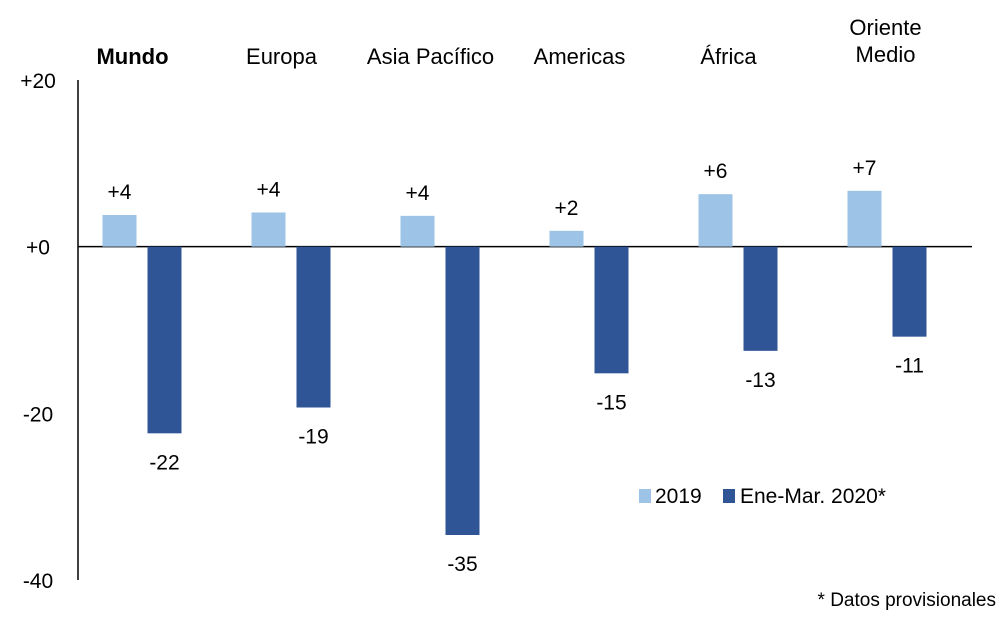 The height and width of the screenshot is (617, 1004). Describe the element at coordinates (760, 380) in the screenshot. I see `data-label-2020: -13` at that location.